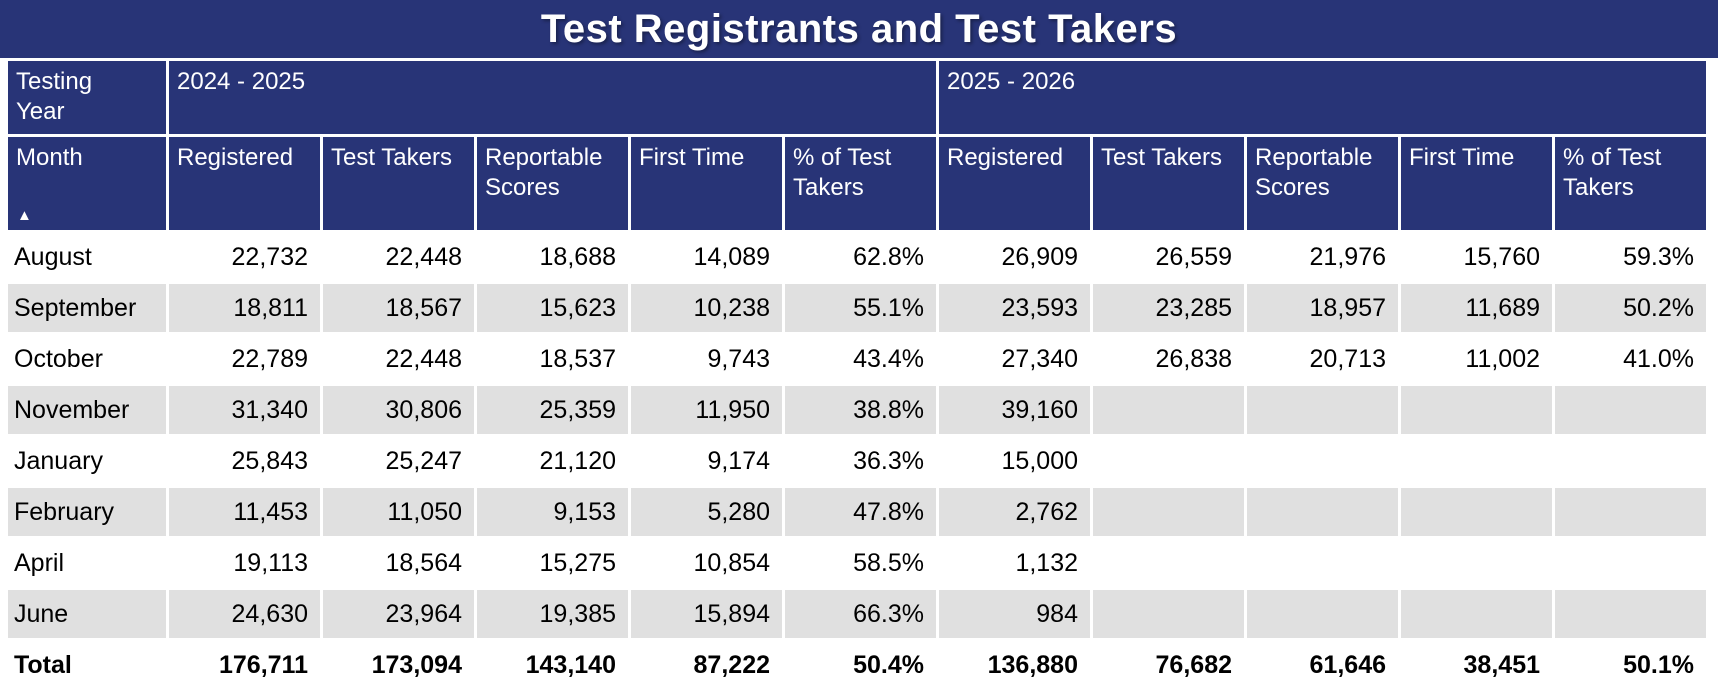  What do you see at coordinates (398, 410) in the screenshot?
I see `value-cell: 30,806` at bounding box center [398, 410].